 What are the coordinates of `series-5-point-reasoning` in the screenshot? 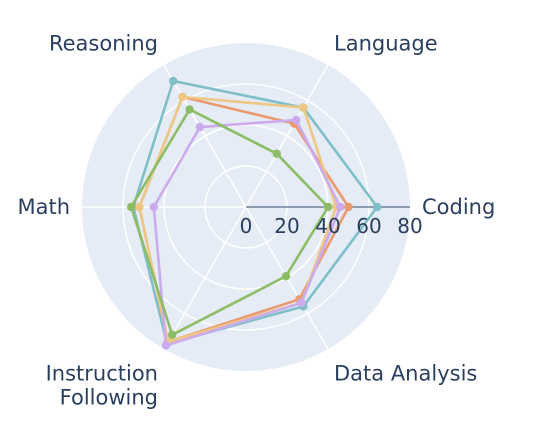 It's located at (189, 109).